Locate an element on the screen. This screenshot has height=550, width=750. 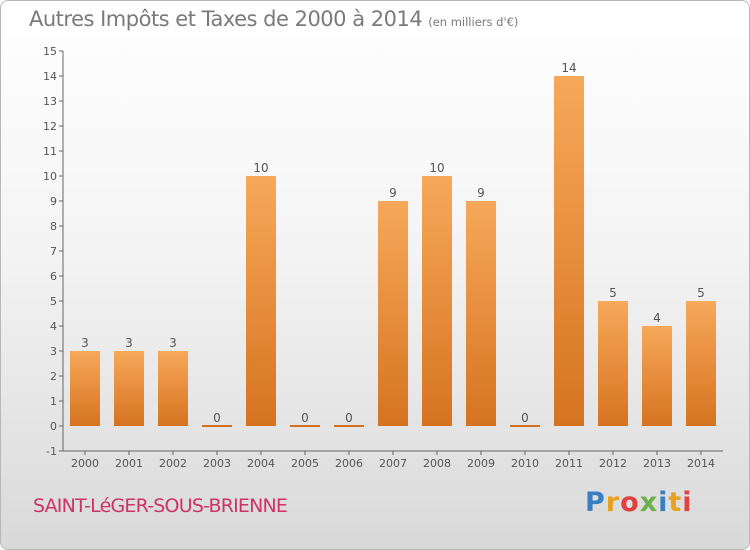
x-tick-label: 2012 is located at coordinates (613, 463).